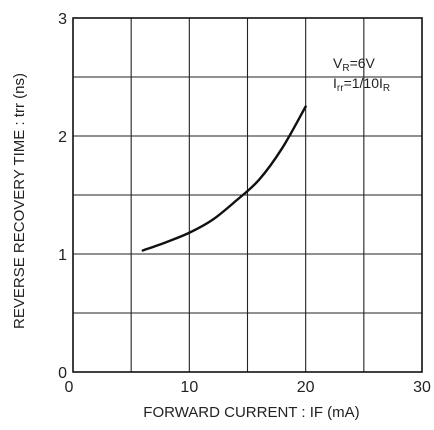 The height and width of the screenshot is (430, 434). What do you see at coordinates (62, 196) in the screenshot?
I see `y-axis-tick-labels: 0 1 2 3` at bounding box center [62, 196].